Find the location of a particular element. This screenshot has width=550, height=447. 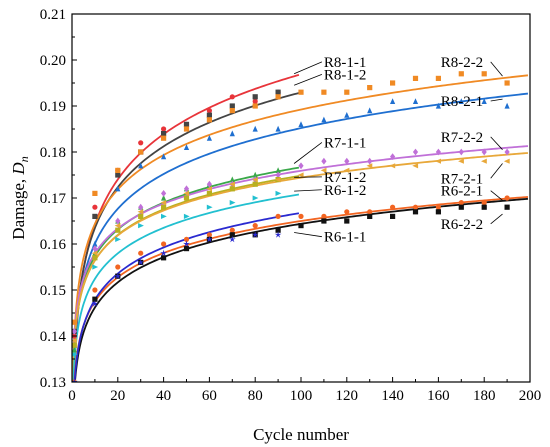

y-tick-label: 0.13 is located at coordinates (53, 383).